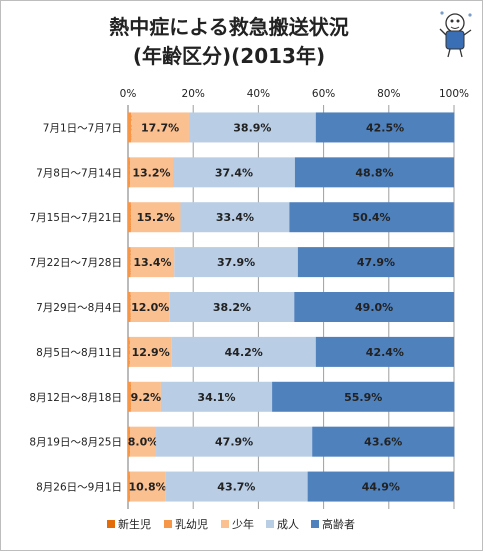 The image size is (485, 556). I want to click on data-label: 44.9%, so click(381, 487).